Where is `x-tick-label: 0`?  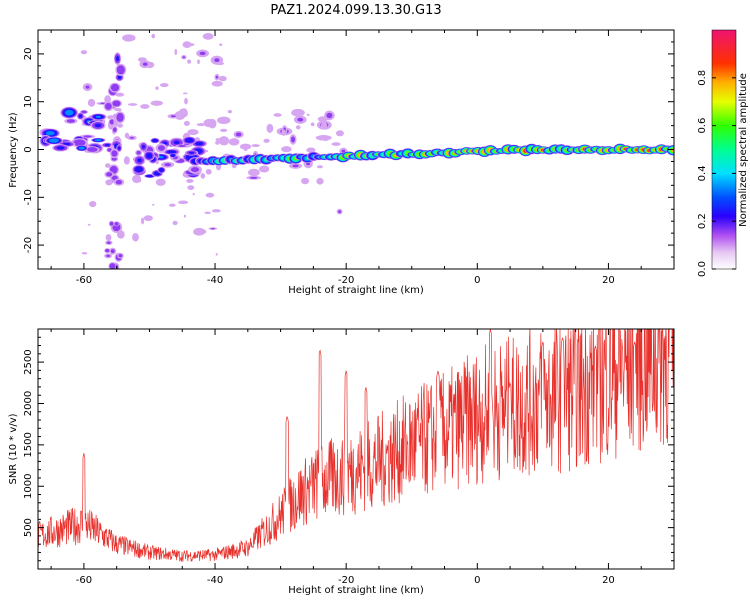 x-tick-label: 0 is located at coordinates (477, 580).